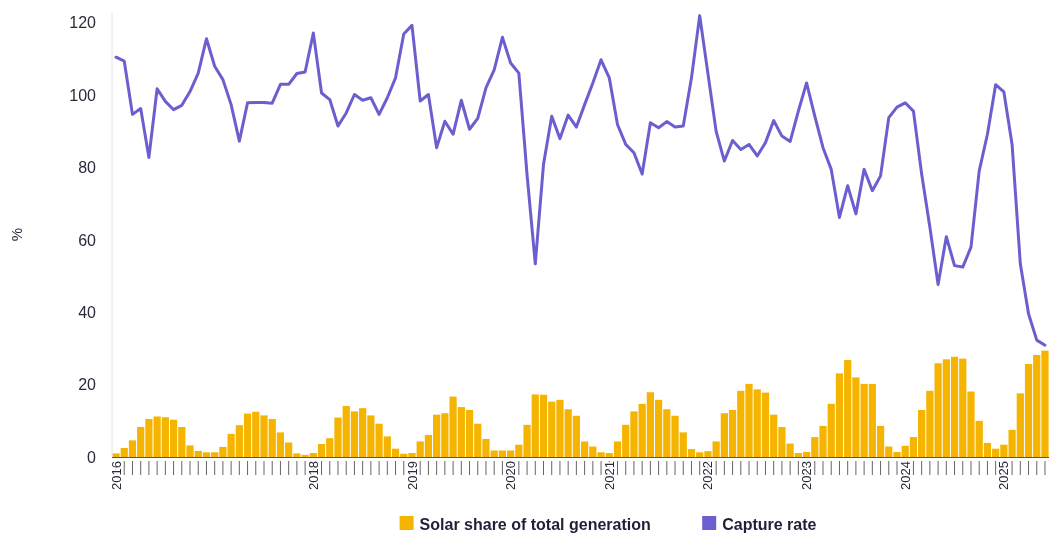  Describe the element at coordinates (83, 95) in the screenshot. I see `y-tick-label: 100` at that location.